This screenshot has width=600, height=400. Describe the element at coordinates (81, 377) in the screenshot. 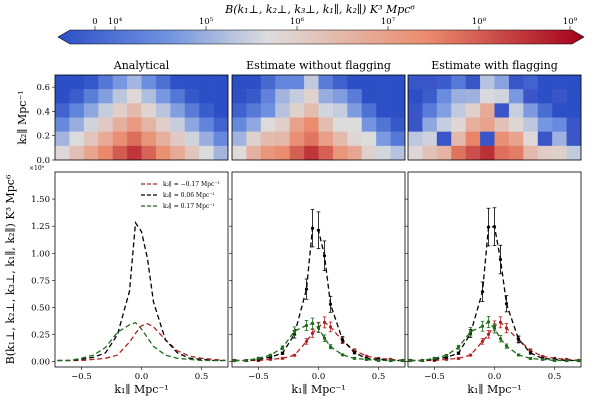

I see `x-tick-label: −0.5` at that location.